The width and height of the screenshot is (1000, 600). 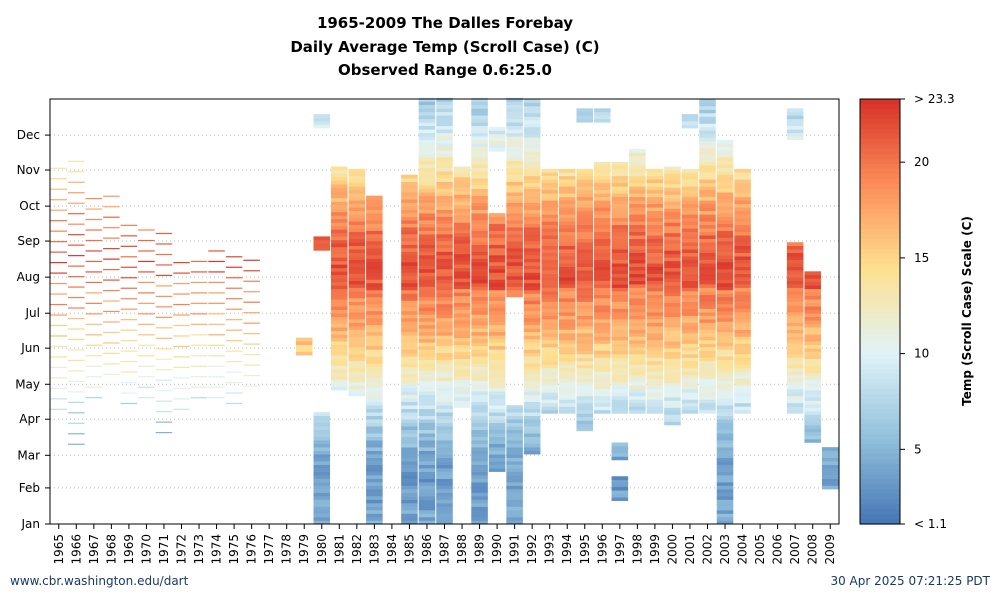 I want to click on footer-source-link: www.cbr.washington.edu/dart, so click(x=99, y=581).